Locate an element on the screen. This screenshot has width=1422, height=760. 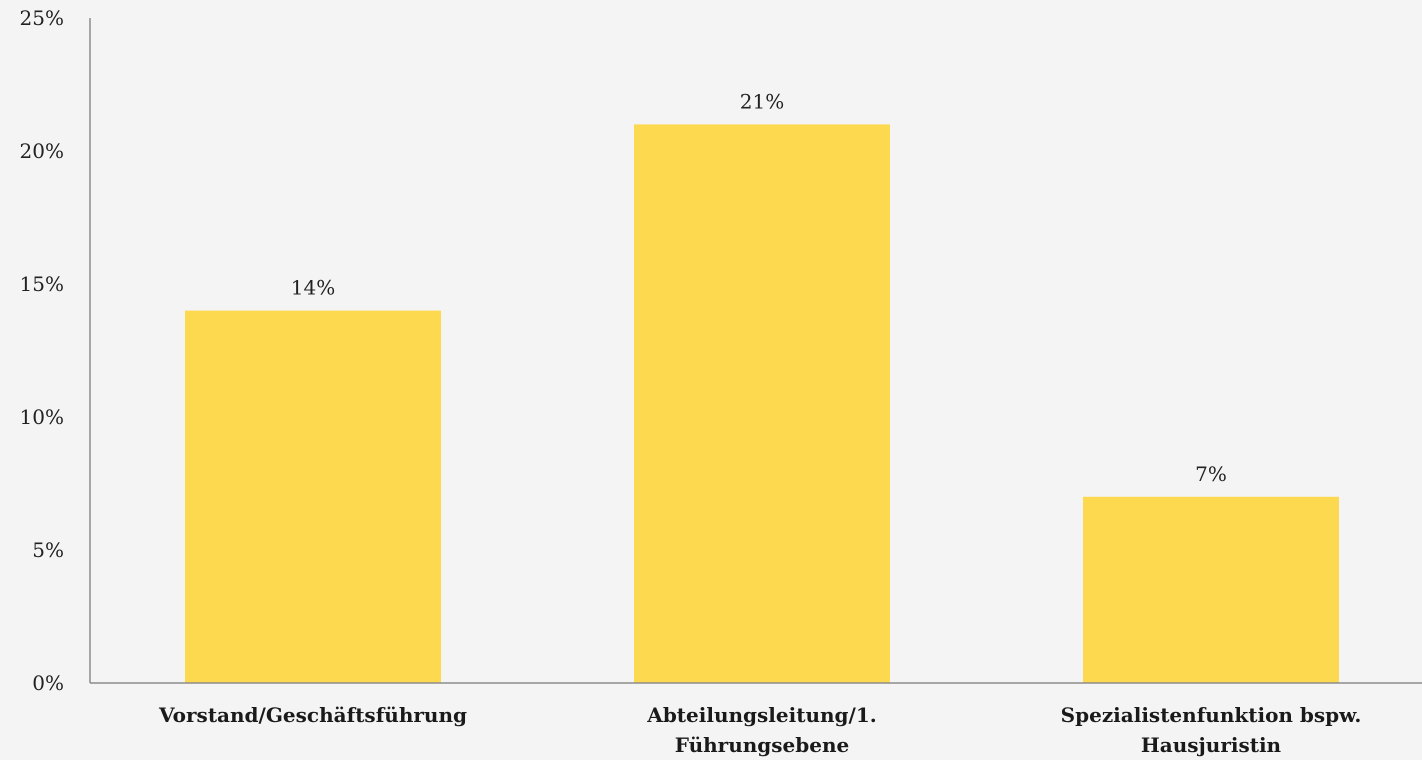
x-category-label: Vorstand/Geschäftsführung is located at coordinates (312, 715).